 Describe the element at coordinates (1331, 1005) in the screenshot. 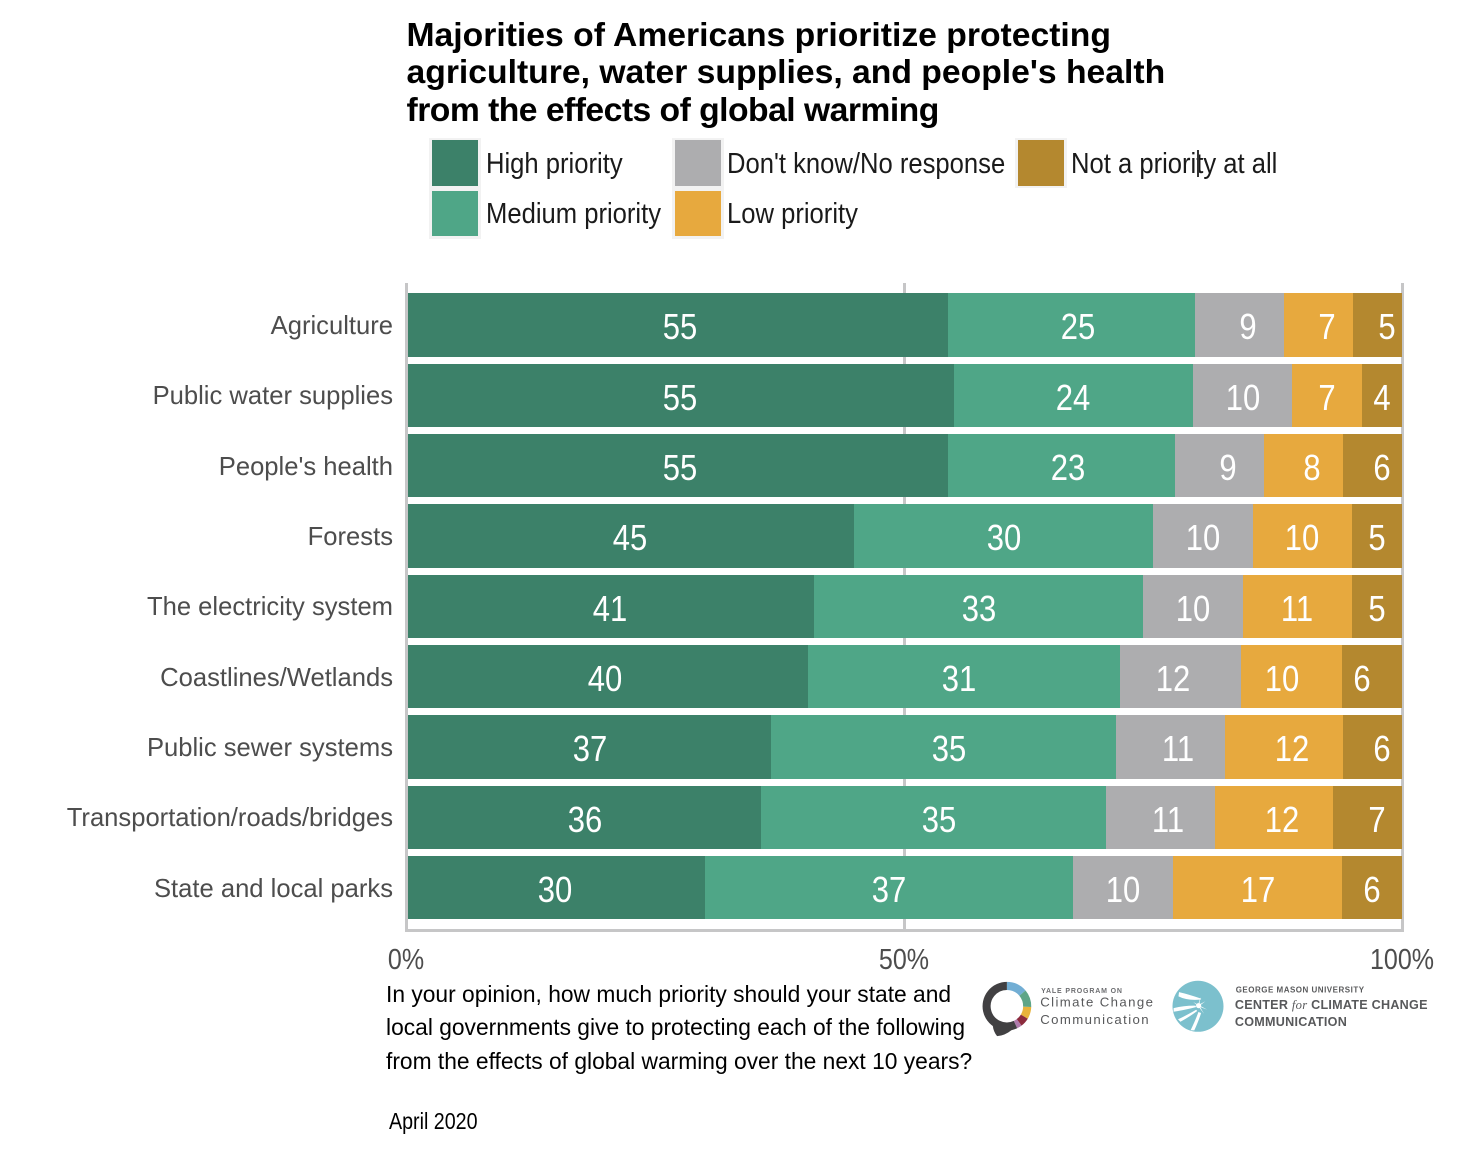

I see `svg-text: CENTER for CLIMATE CHANGE` at that location.